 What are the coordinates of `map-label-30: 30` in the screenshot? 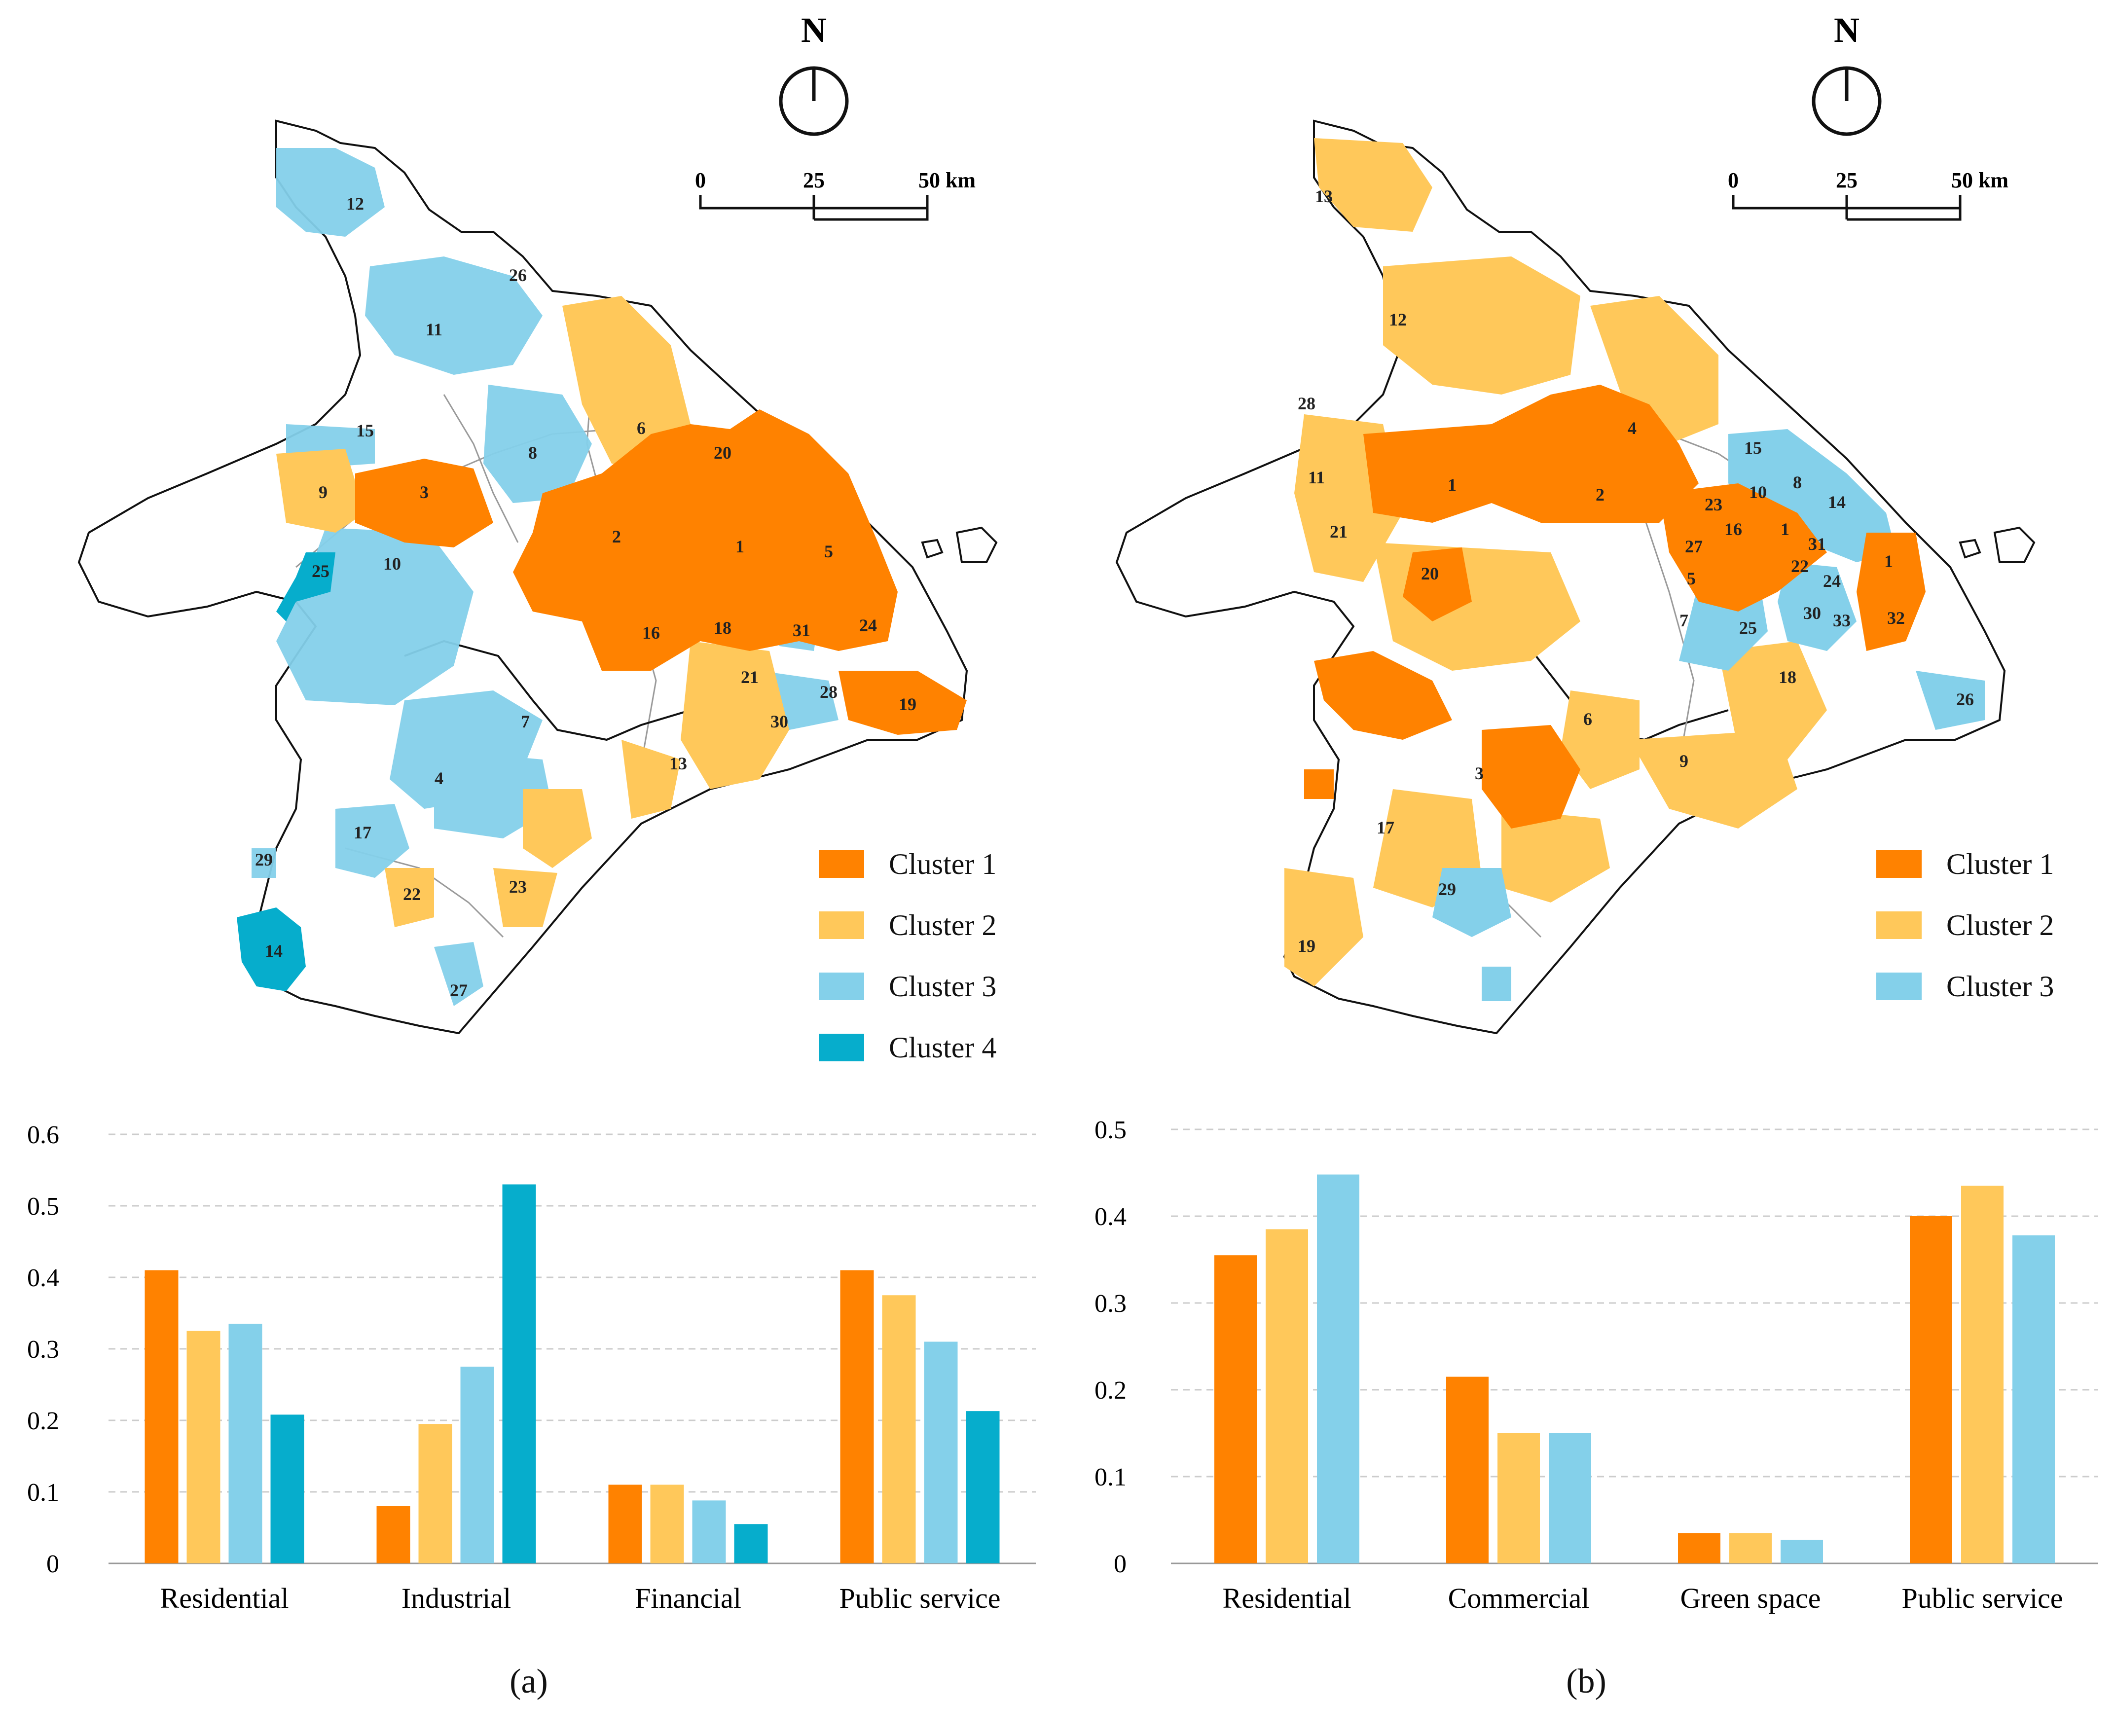 It's located at (779, 721).